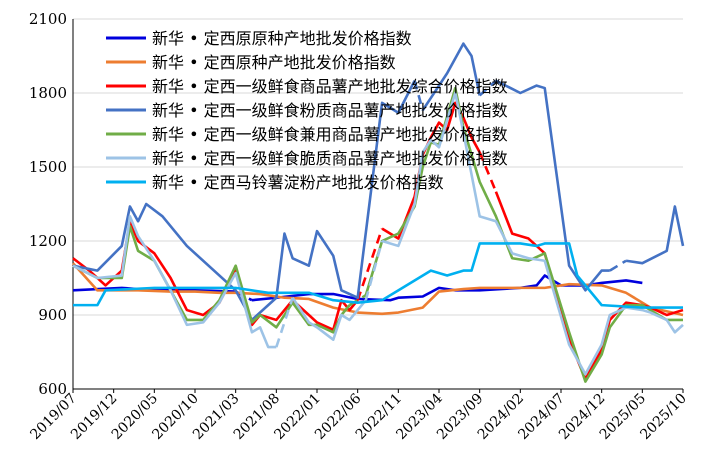 The width and height of the screenshot is (710, 472). Describe the element at coordinates (282, 38) in the screenshot. I see `legend-label: 新华 • 定西原原种产地批发价格指数` at that location.